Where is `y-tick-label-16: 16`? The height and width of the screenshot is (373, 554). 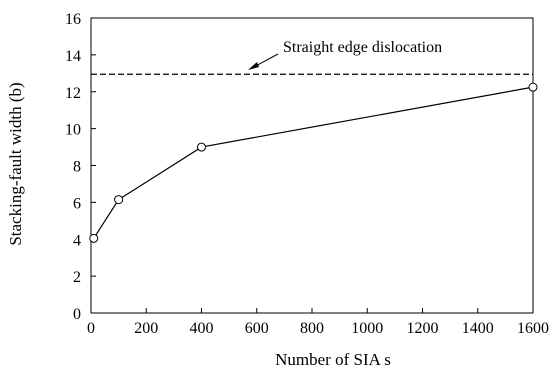 y-tick-label-16: 16 is located at coordinates (73, 19).